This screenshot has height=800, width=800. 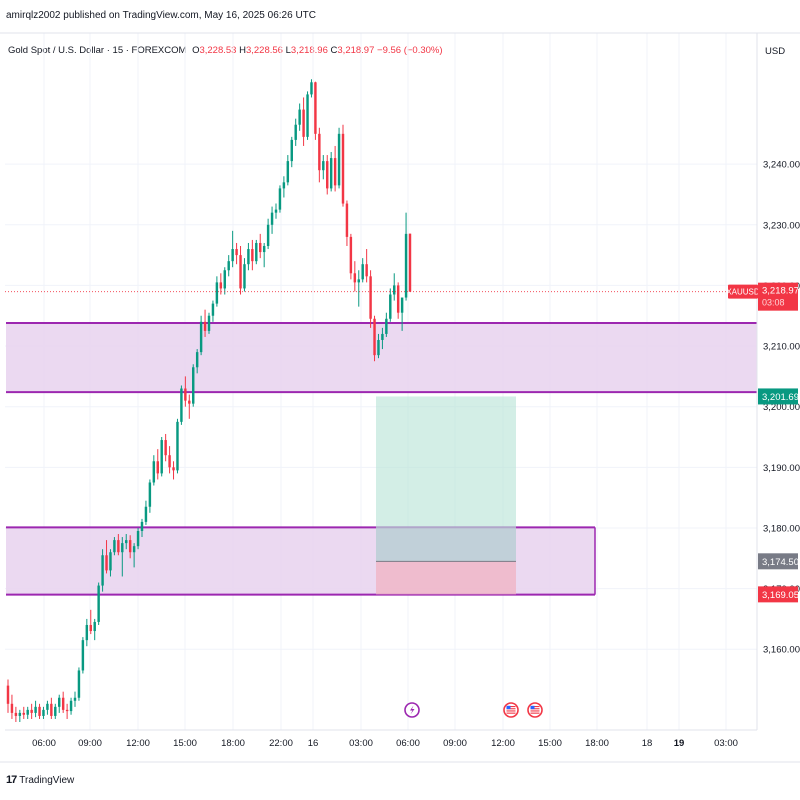 What do you see at coordinates (218, 50) in the screenshot?
I see `open-value: 3,228.53` at bounding box center [218, 50].